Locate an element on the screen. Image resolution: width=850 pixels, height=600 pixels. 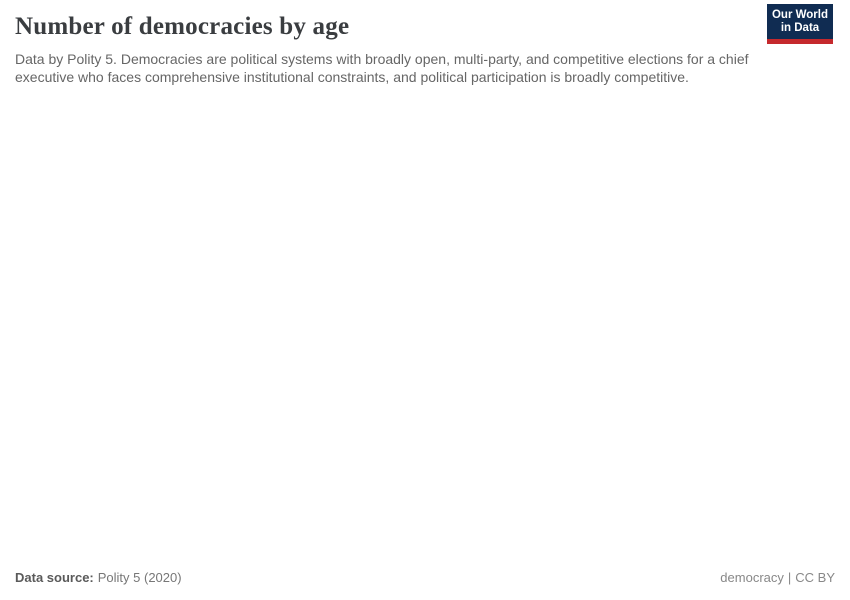
data-source-label: Data source: is located at coordinates (54, 577).